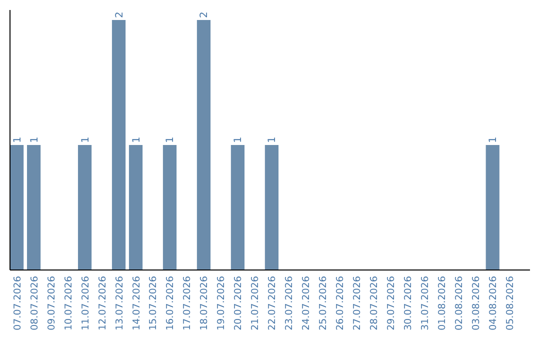  I want to click on x-tick-label: 29.07.2026, so click(392, 303).